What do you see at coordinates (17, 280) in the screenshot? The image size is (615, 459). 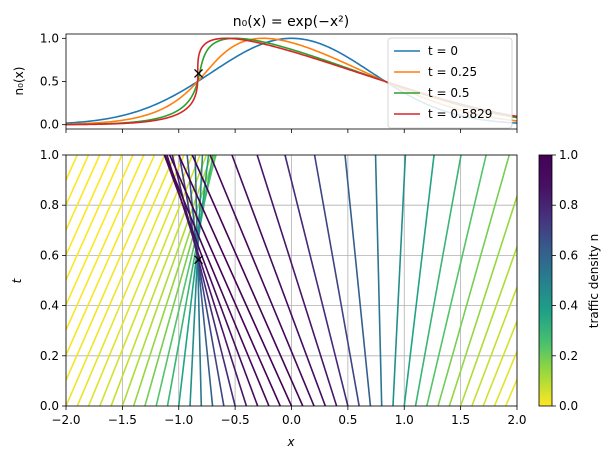 I see `bottom-ylabel: t` at bounding box center [17, 280].